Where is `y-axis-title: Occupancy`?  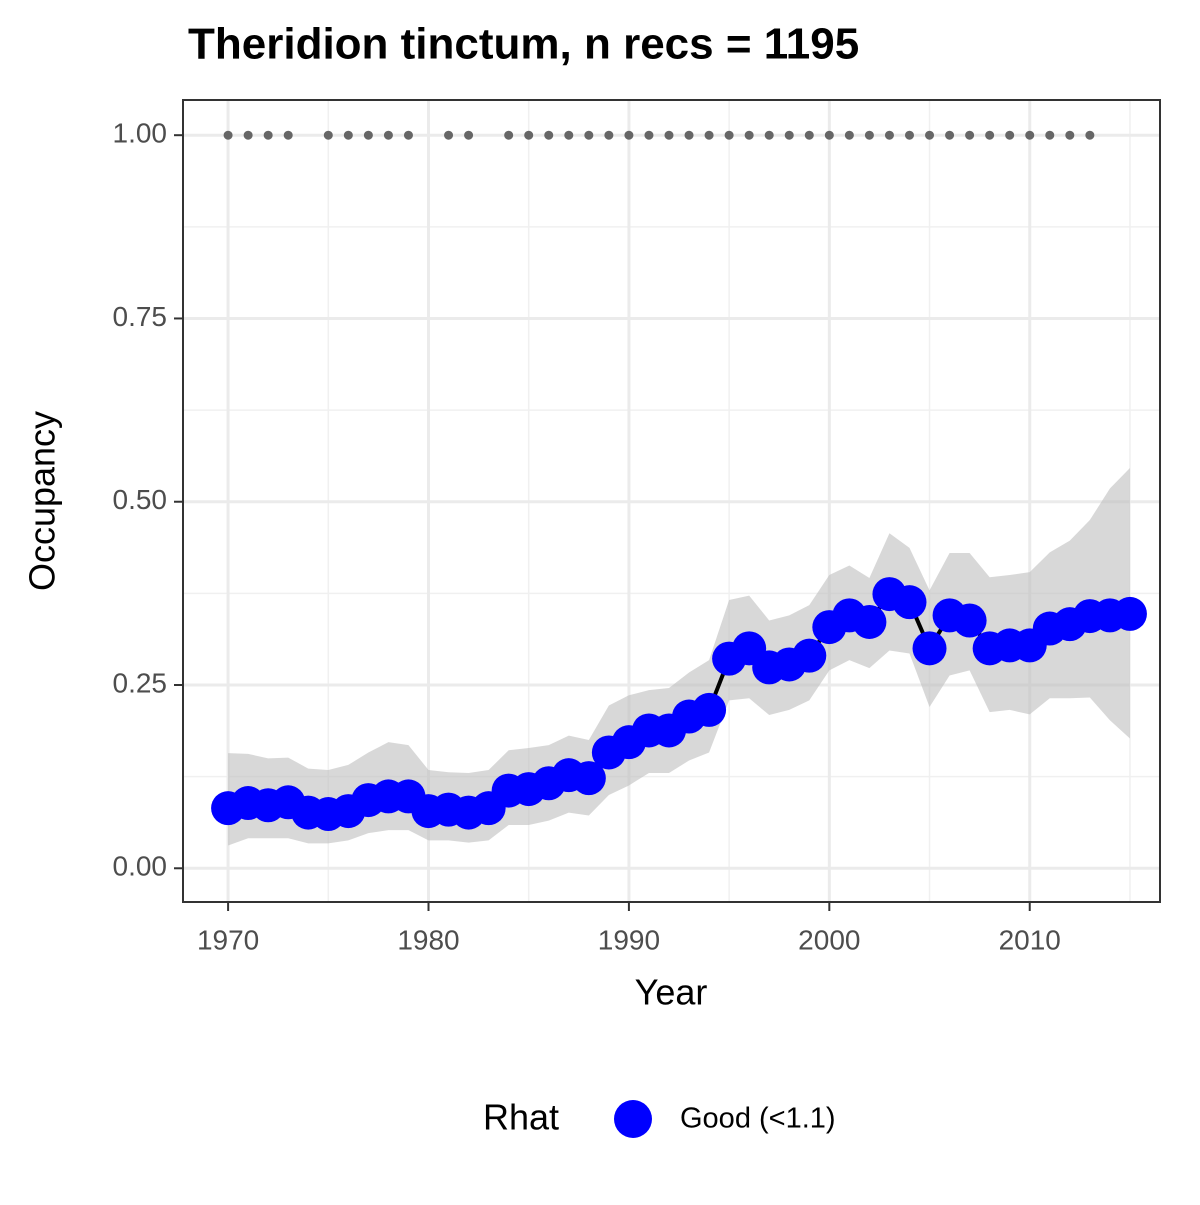 y-axis-title: Occupancy is located at coordinates (42, 501).